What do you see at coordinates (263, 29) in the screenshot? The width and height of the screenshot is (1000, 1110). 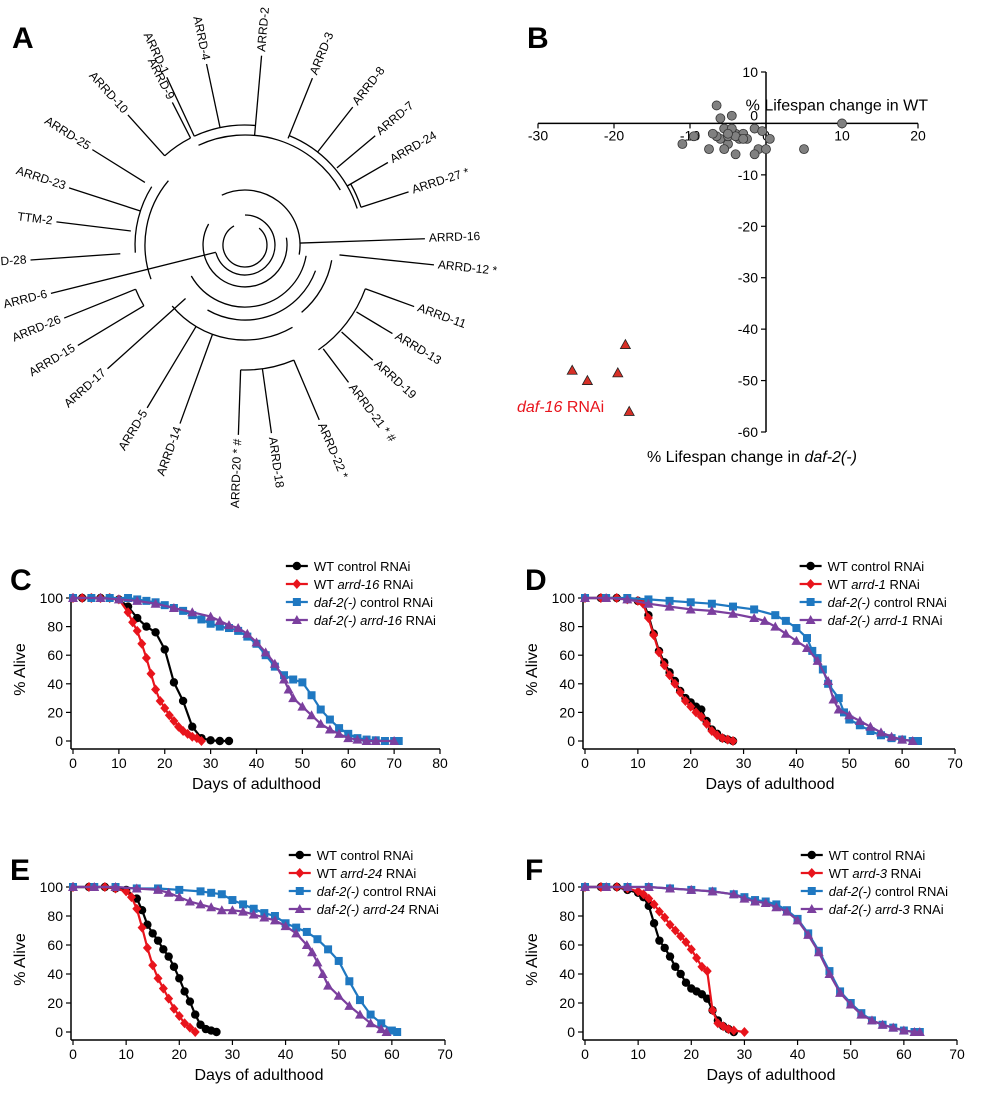 I see `tree-leaf-label: ARRD-2` at bounding box center [263, 29].